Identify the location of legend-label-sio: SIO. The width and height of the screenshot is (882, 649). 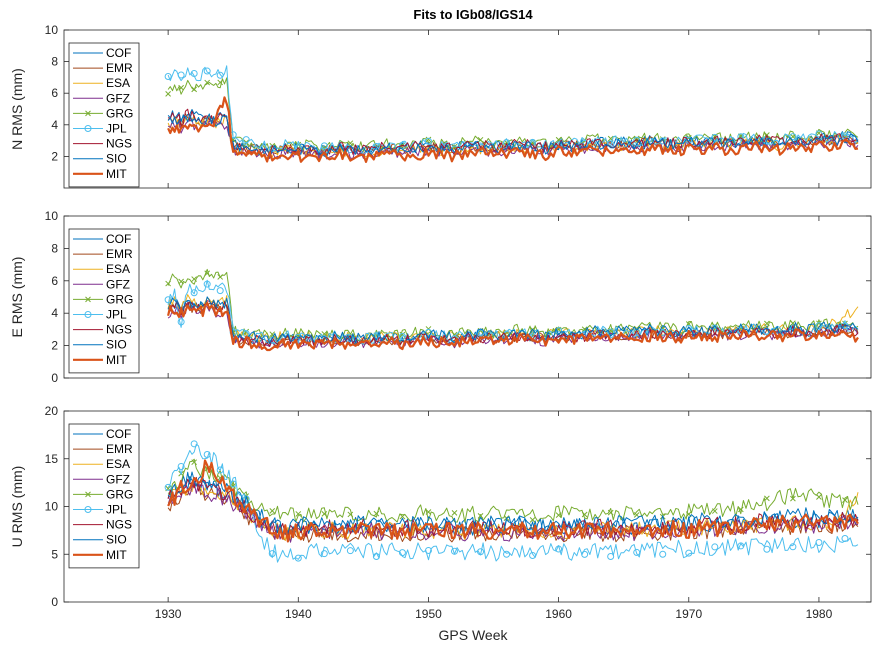
(116, 540).